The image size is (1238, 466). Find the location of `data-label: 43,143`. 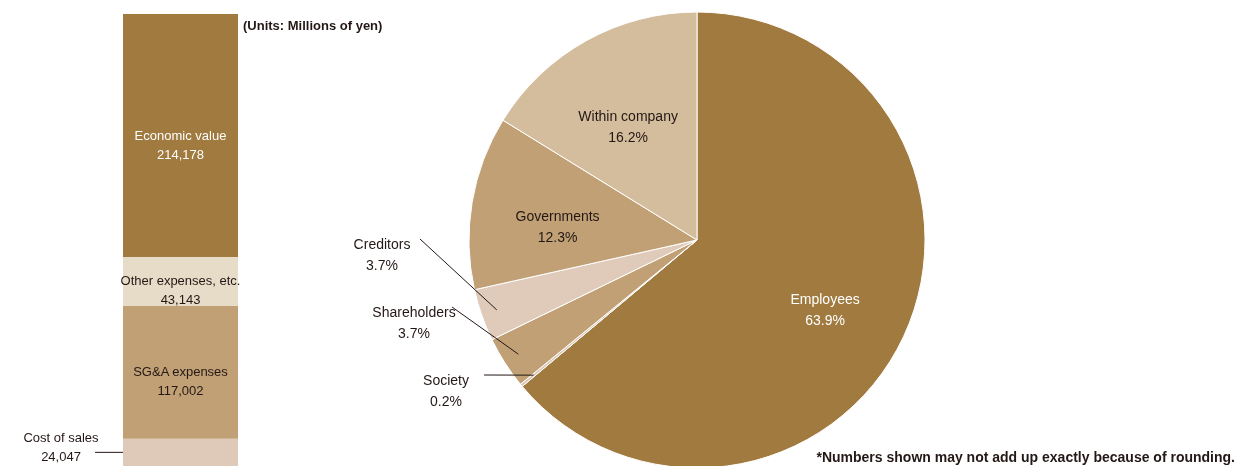

data-label: 43,143 is located at coordinates (180, 300).